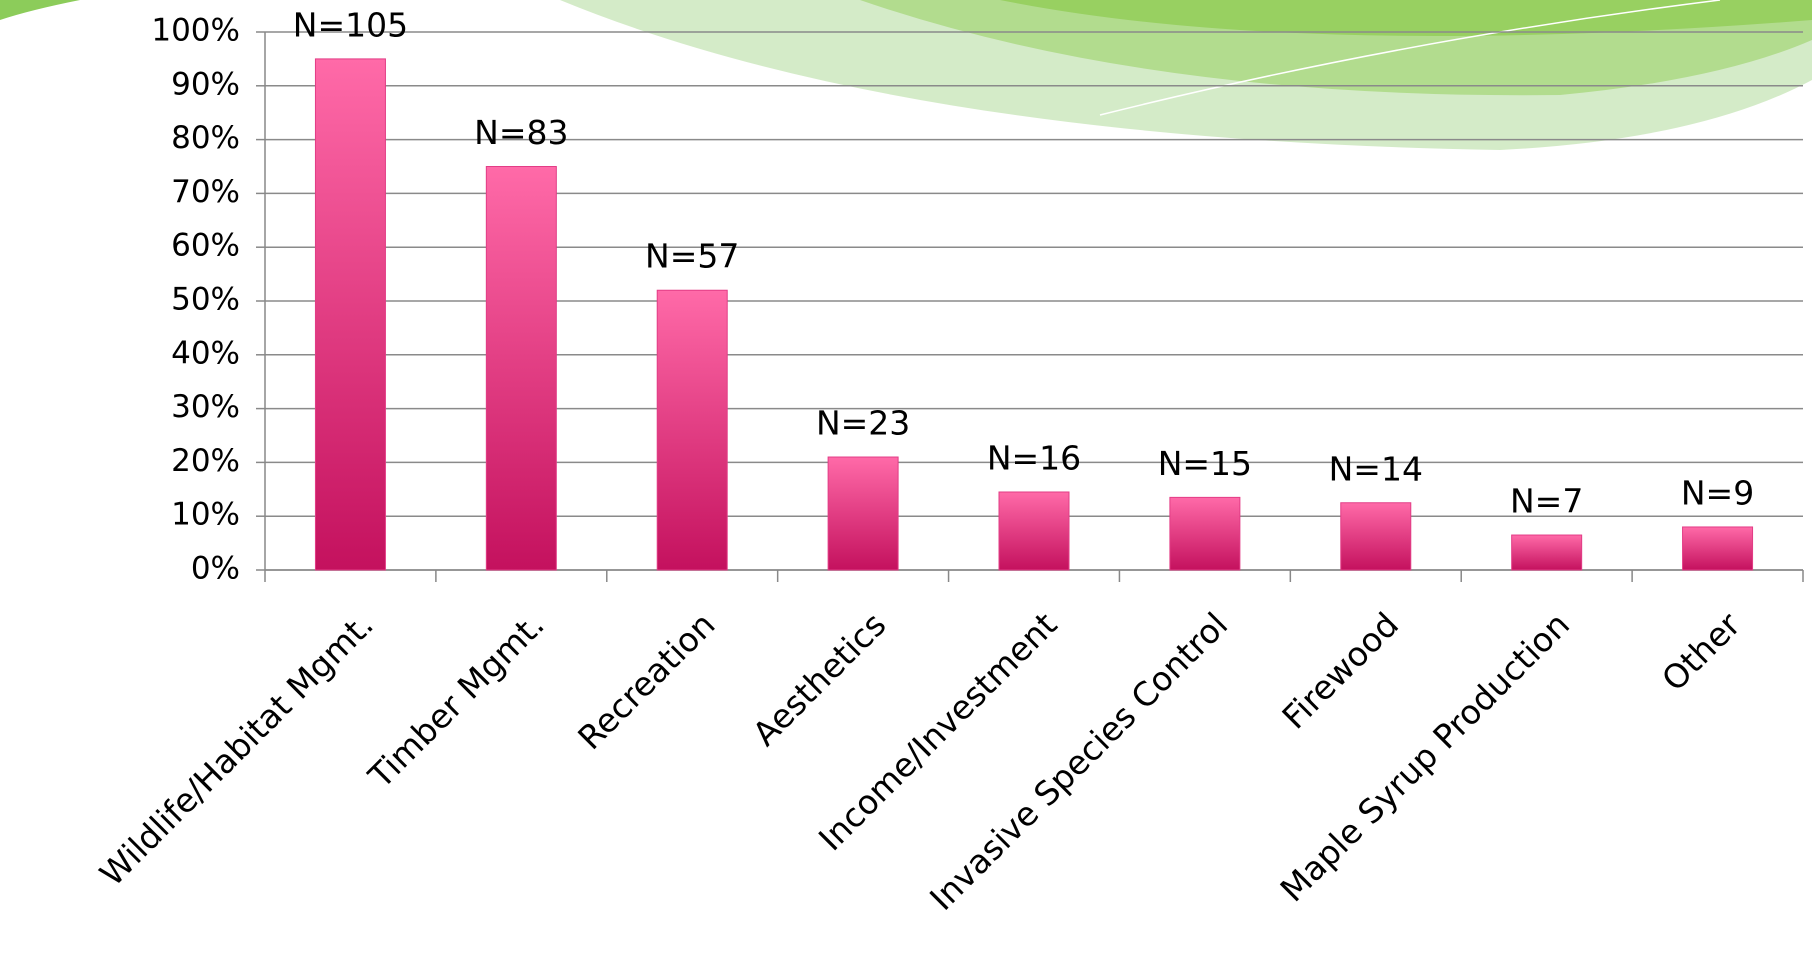  Describe the element at coordinates (1425, 757) in the screenshot. I see `x-tick-label: Maple Syrup Production` at that location.